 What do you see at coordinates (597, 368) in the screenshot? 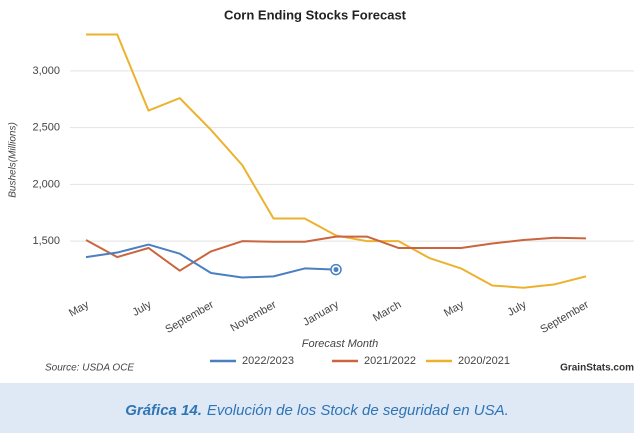
I see `credit: GrainStats.com` at bounding box center [597, 368].